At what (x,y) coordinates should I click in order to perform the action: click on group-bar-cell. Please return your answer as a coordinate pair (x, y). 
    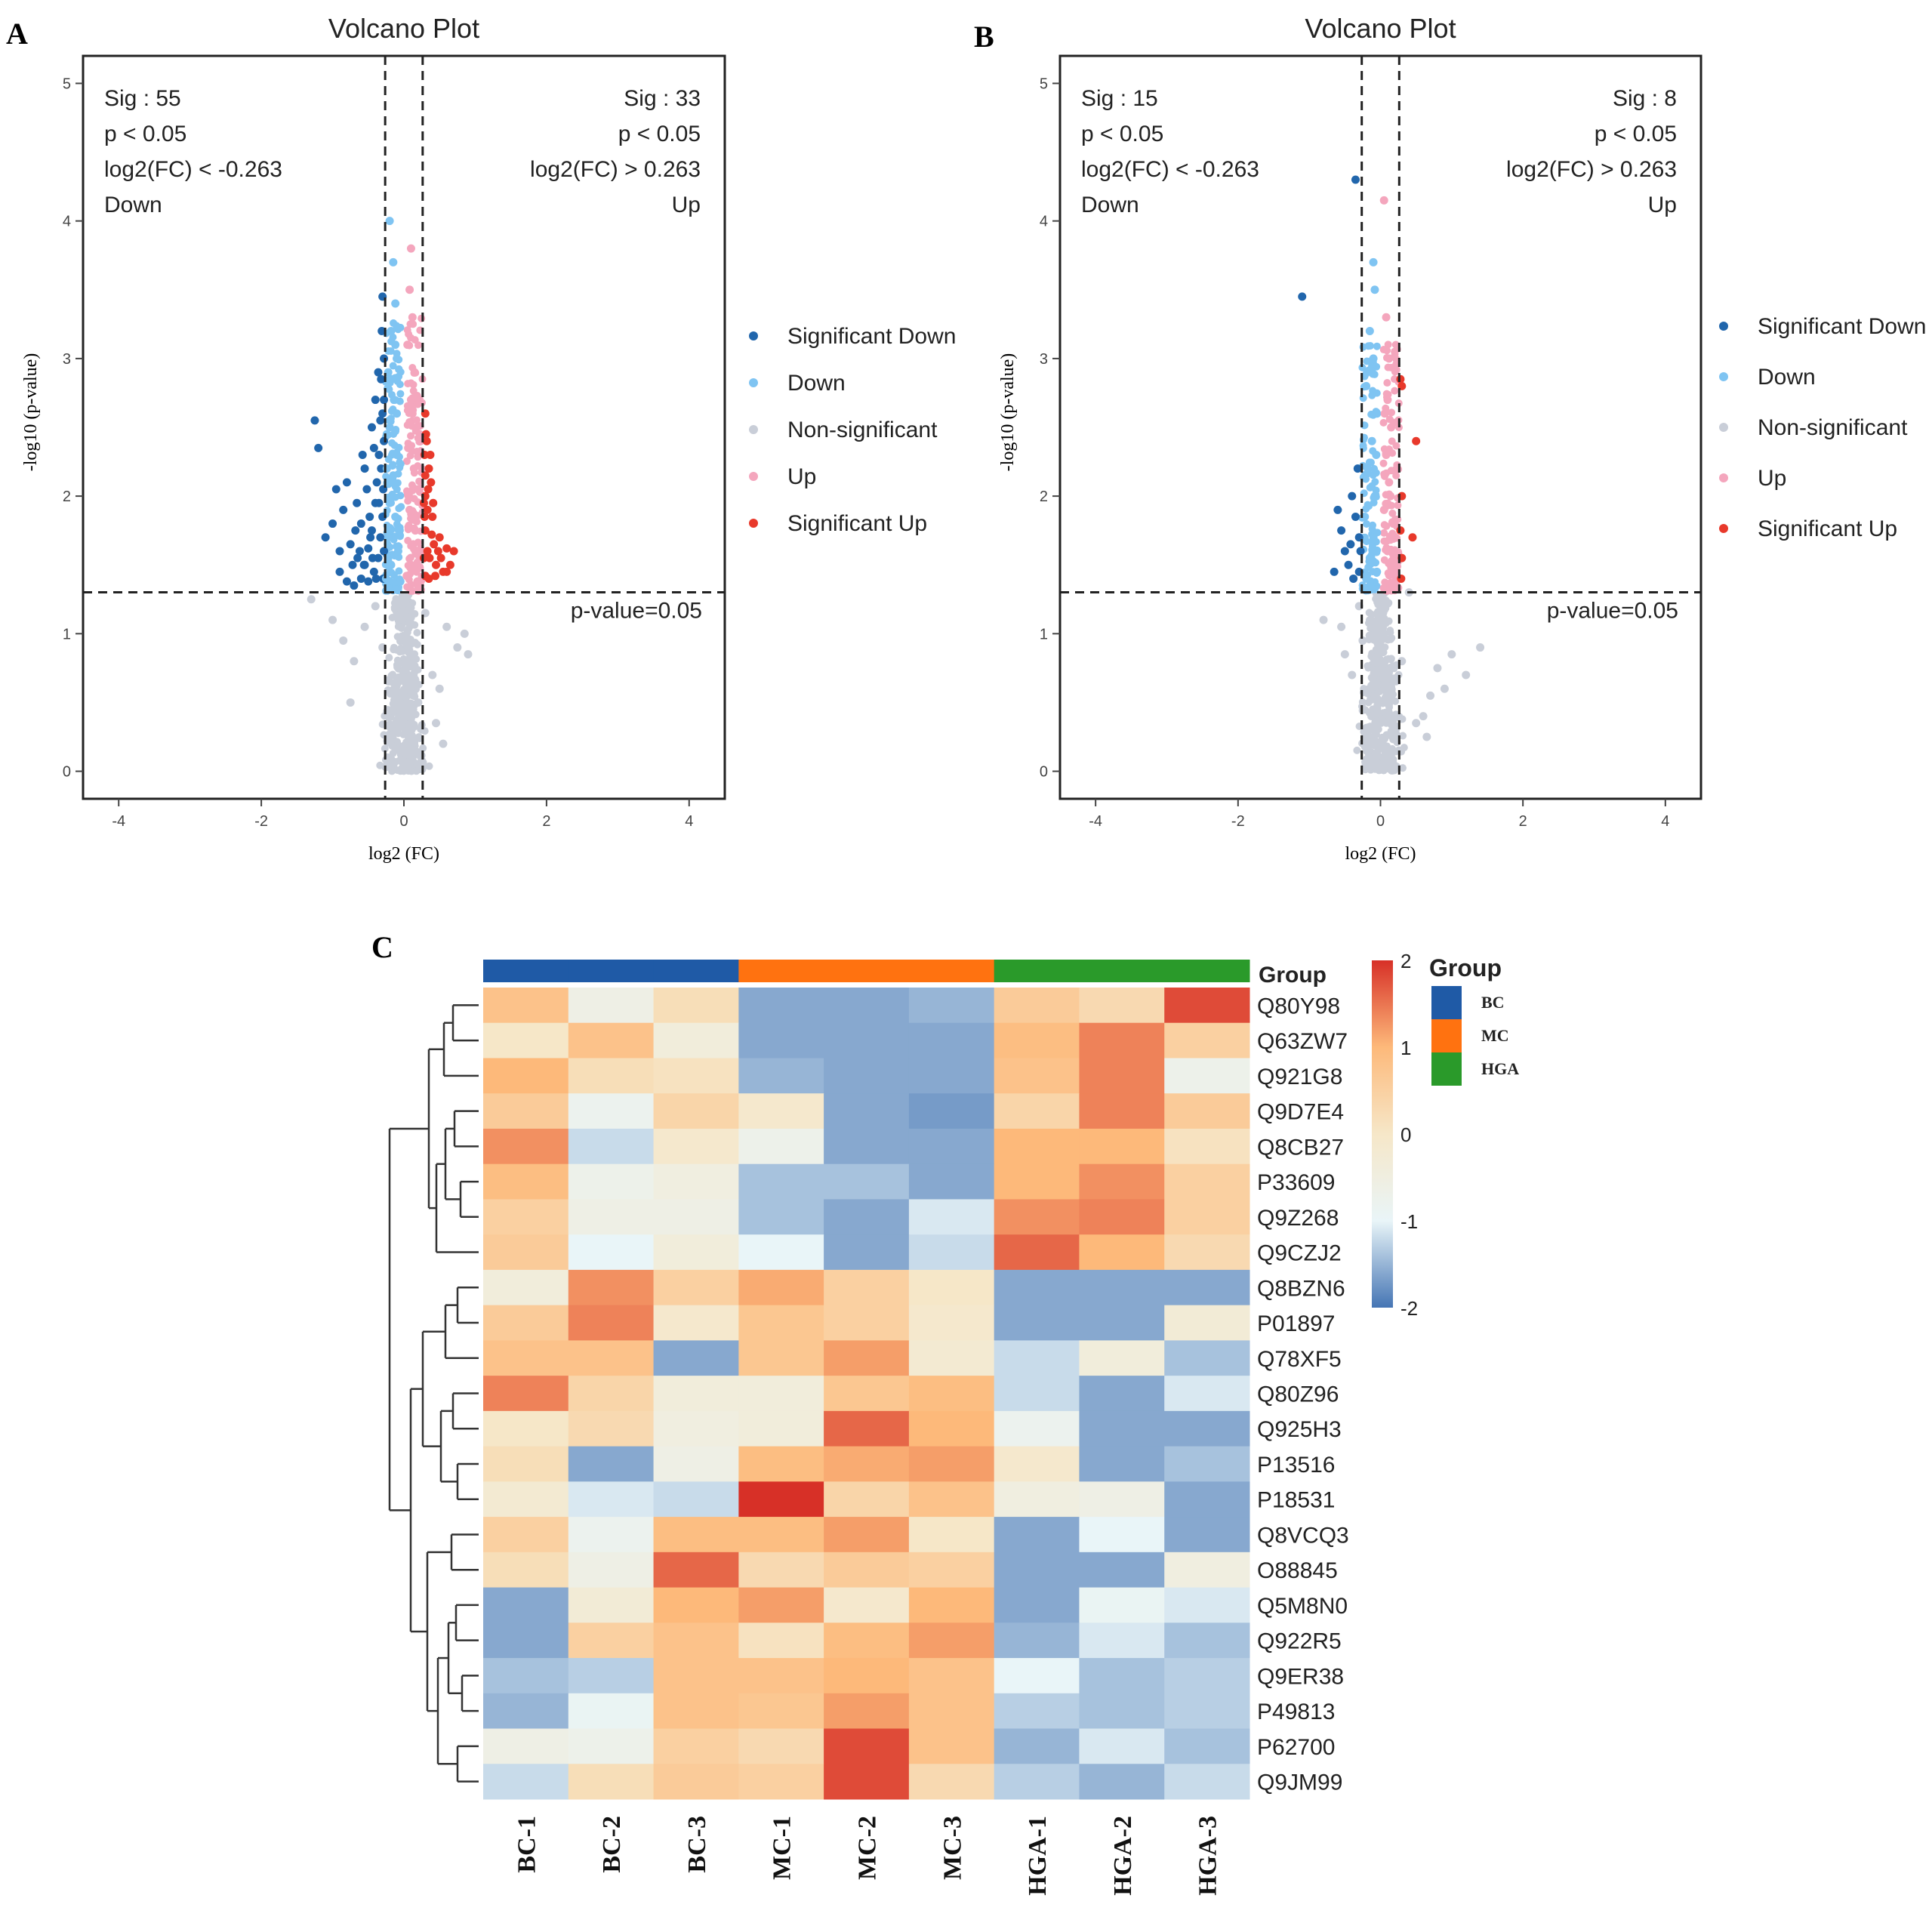
    Looking at the image, I should click on (951, 971).